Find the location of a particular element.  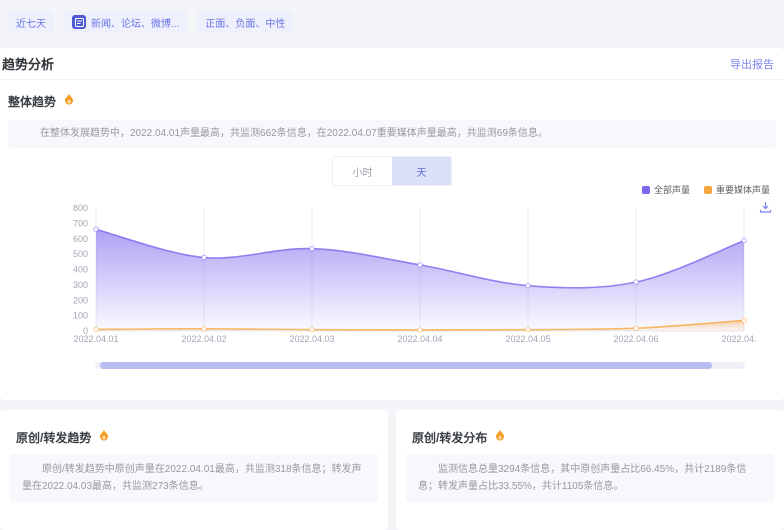

datazoom-slider is located at coordinates (420, 365).